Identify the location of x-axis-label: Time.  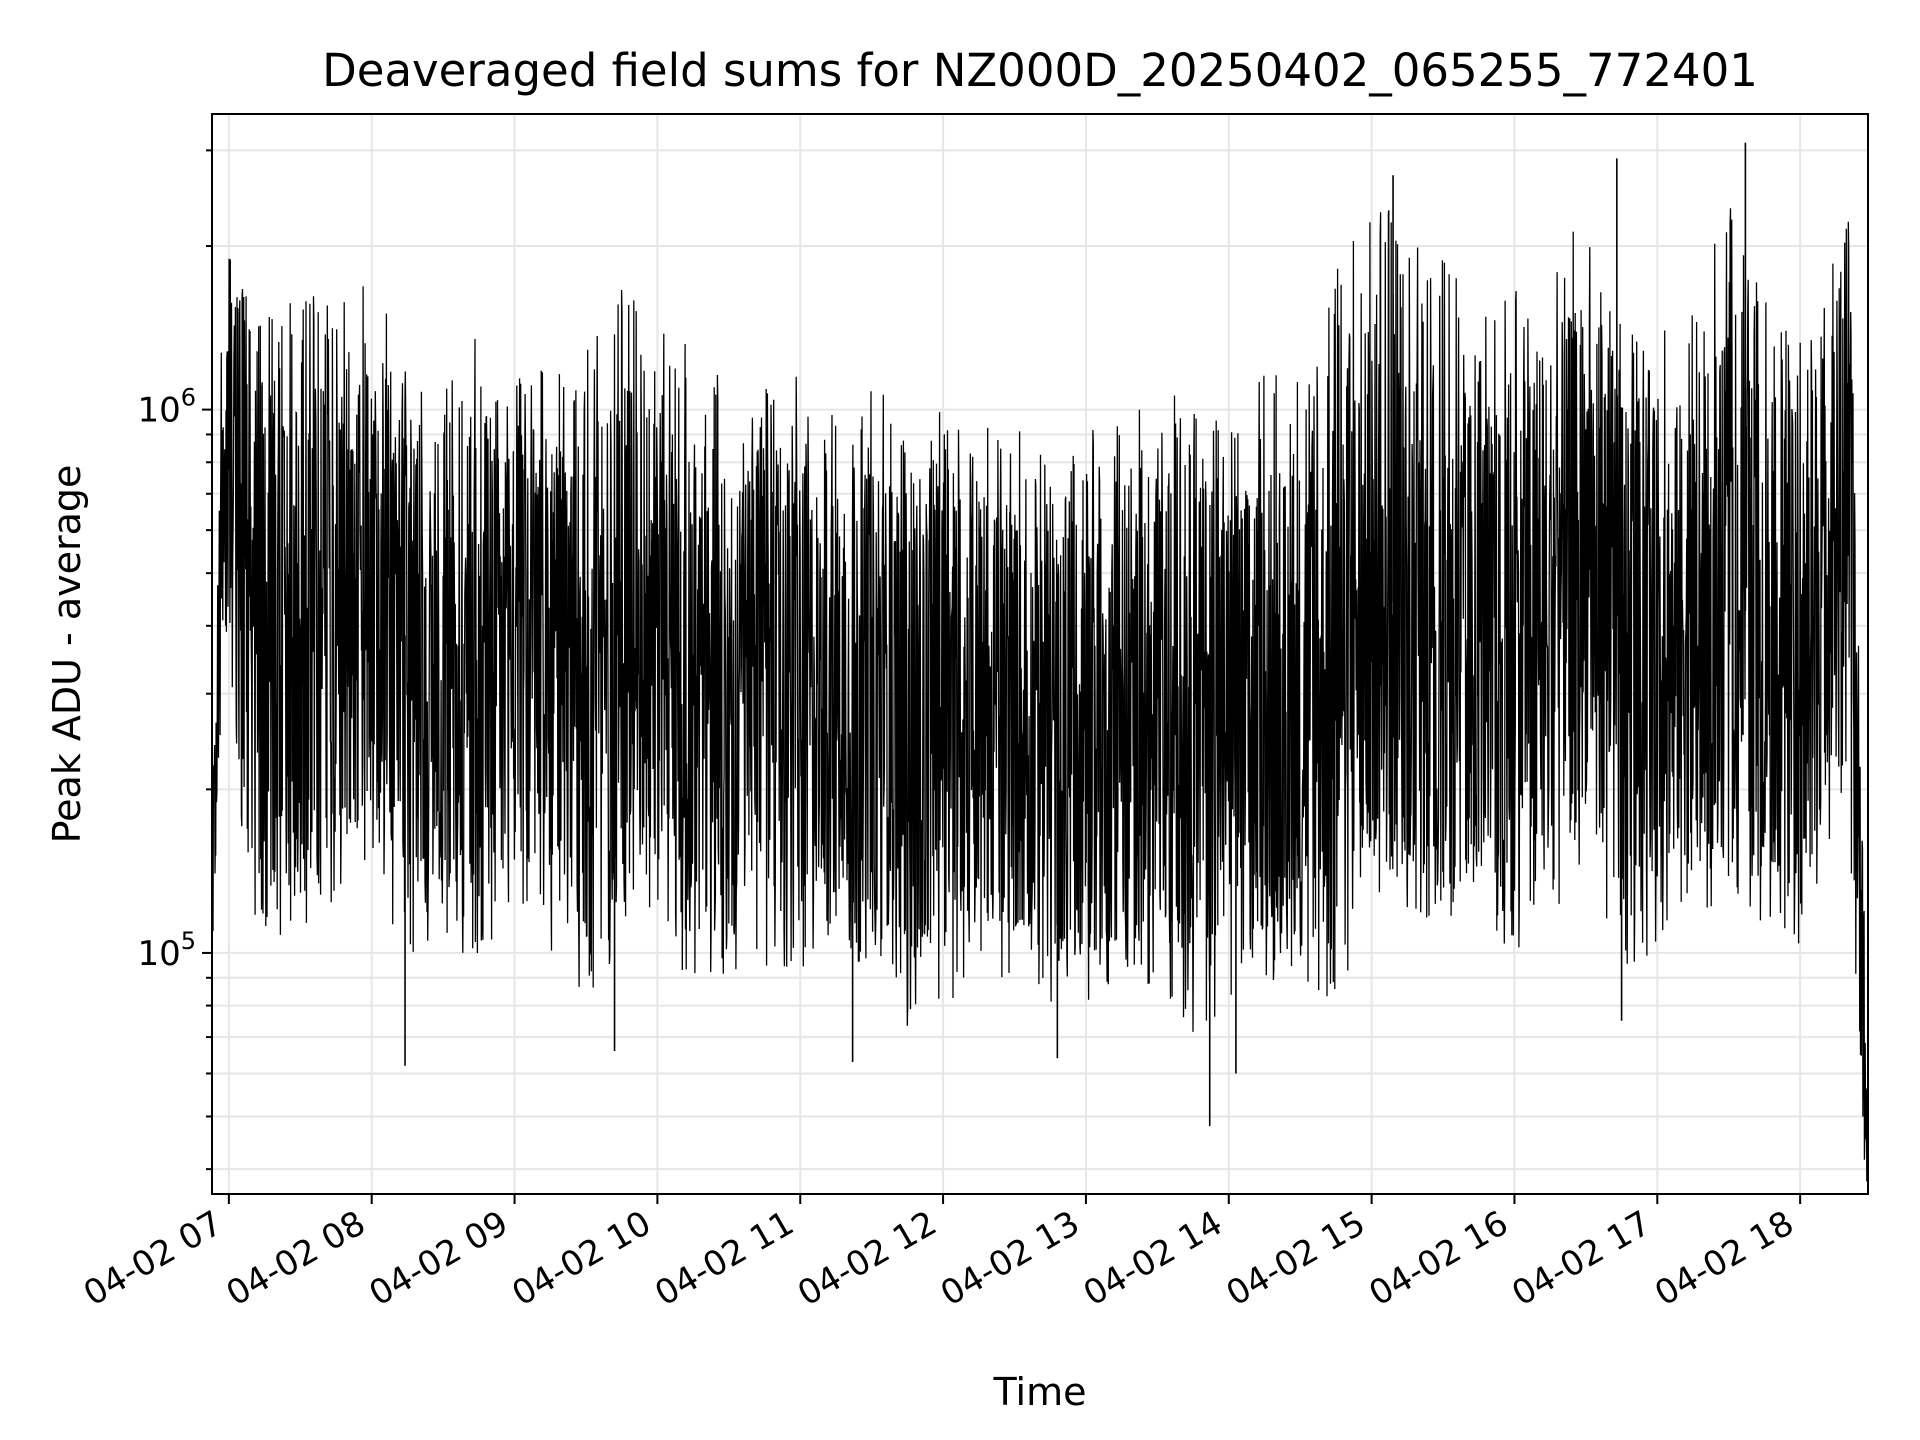
(1040, 1392).